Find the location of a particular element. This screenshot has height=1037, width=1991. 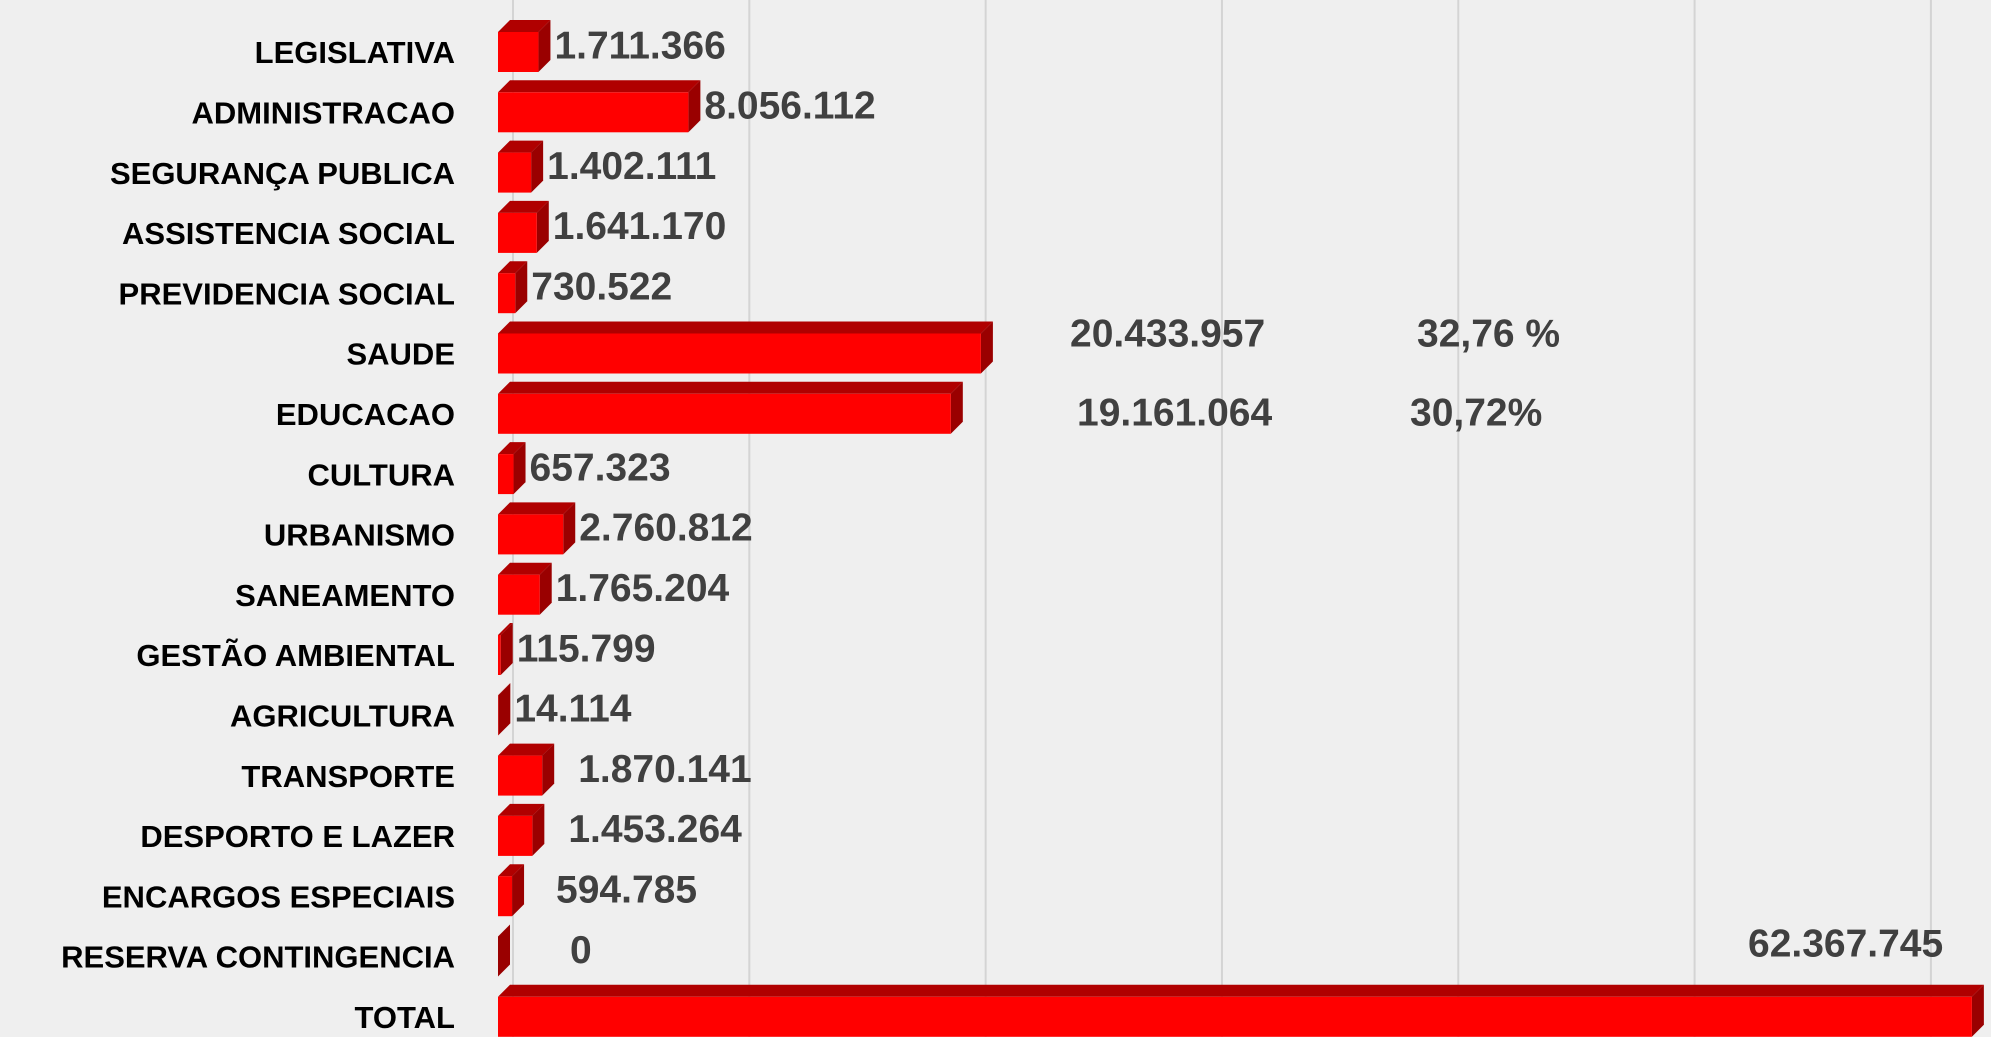

category-label: DESPORTO E LAZER is located at coordinates (297, 836).